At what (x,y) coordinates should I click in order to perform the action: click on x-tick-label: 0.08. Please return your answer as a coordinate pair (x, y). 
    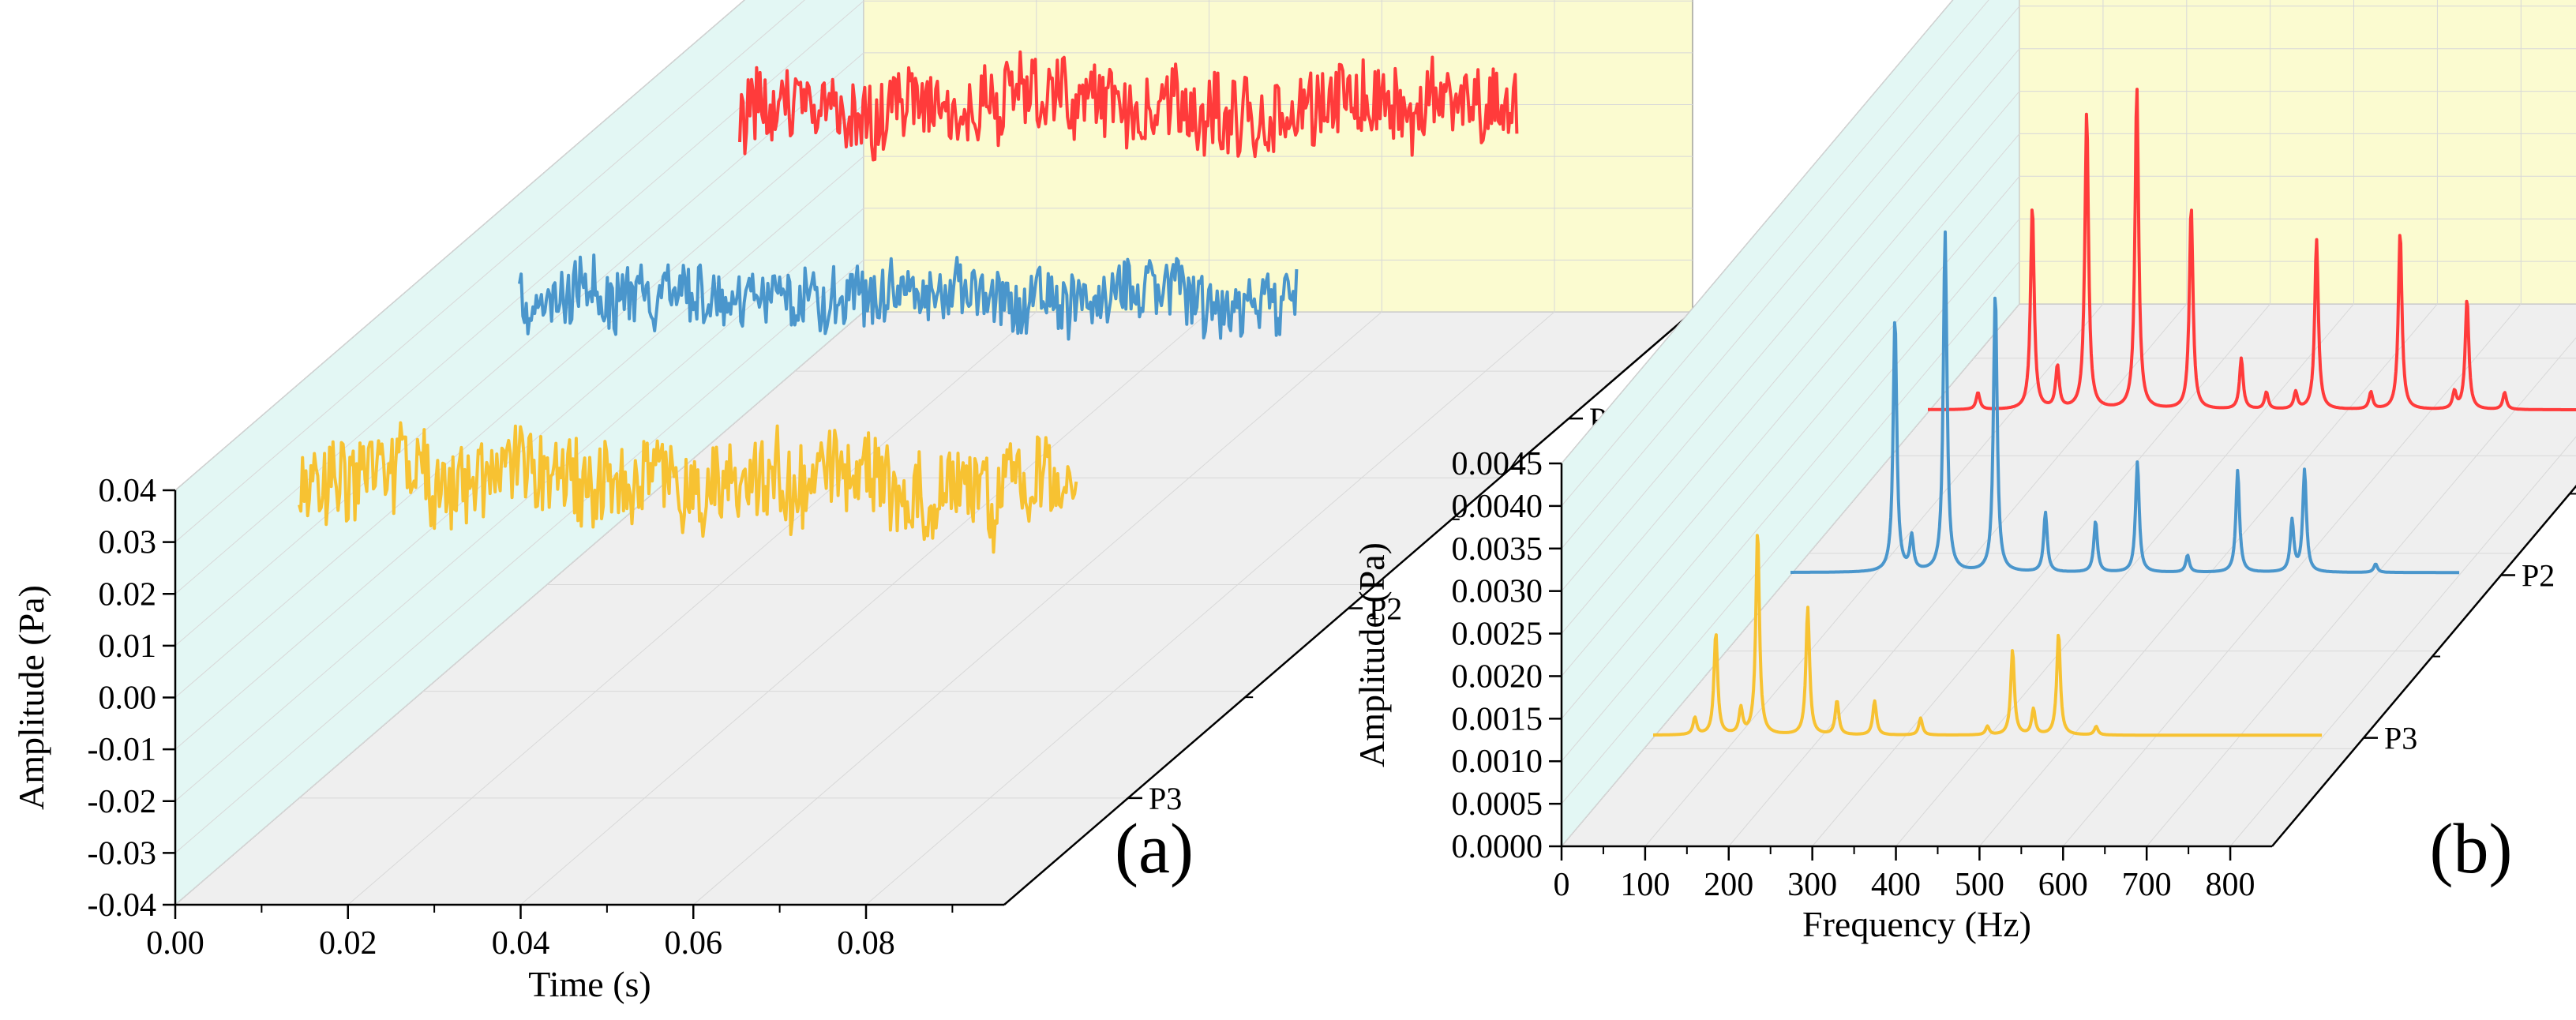
    Looking at the image, I should click on (866, 943).